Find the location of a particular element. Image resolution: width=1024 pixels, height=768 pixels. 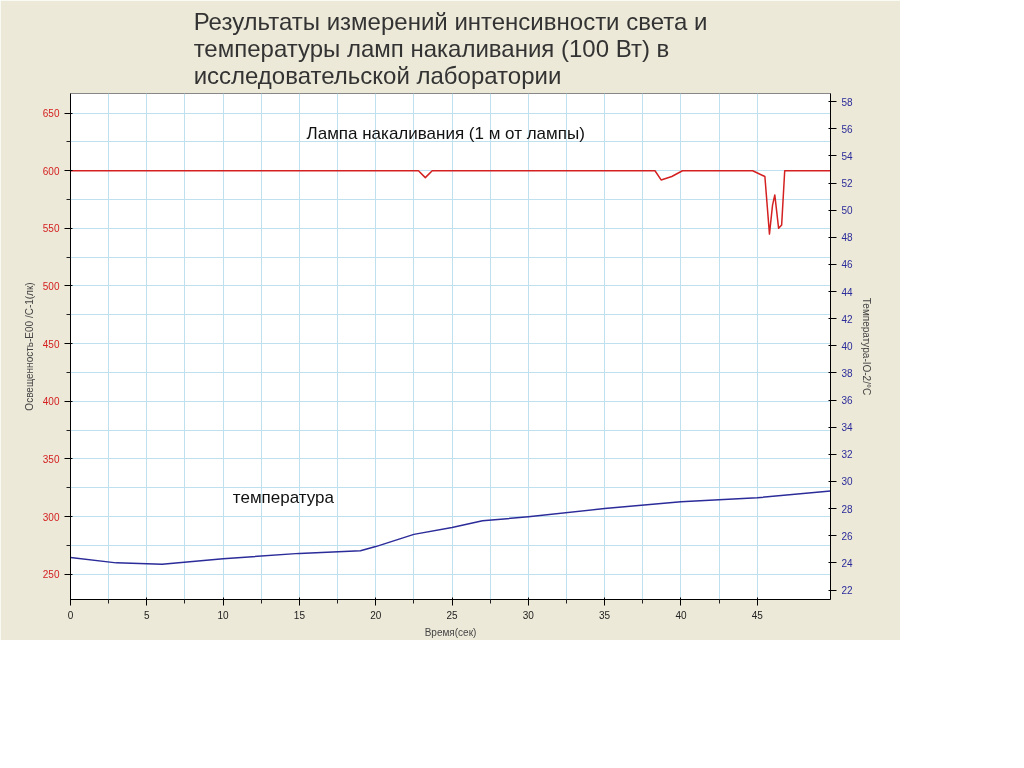

y-tick-label: 350 is located at coordinates (51, 459).